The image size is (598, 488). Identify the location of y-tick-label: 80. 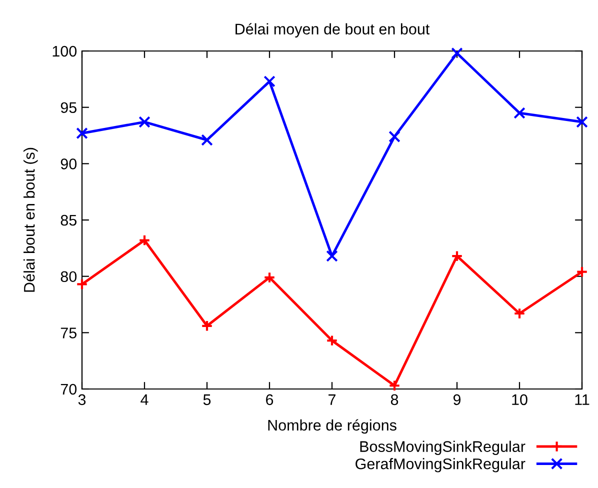
(68, 276).